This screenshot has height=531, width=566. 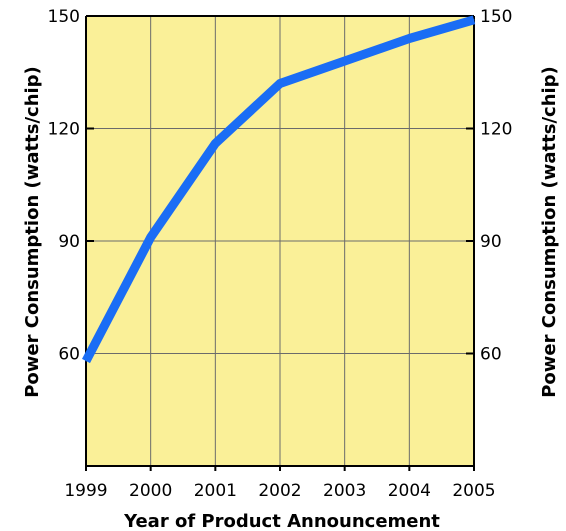 What do you see at coordinates (409, 491) in the screenshot?
I see `x-tick-label: 2004` at bounding box center [409, 491].